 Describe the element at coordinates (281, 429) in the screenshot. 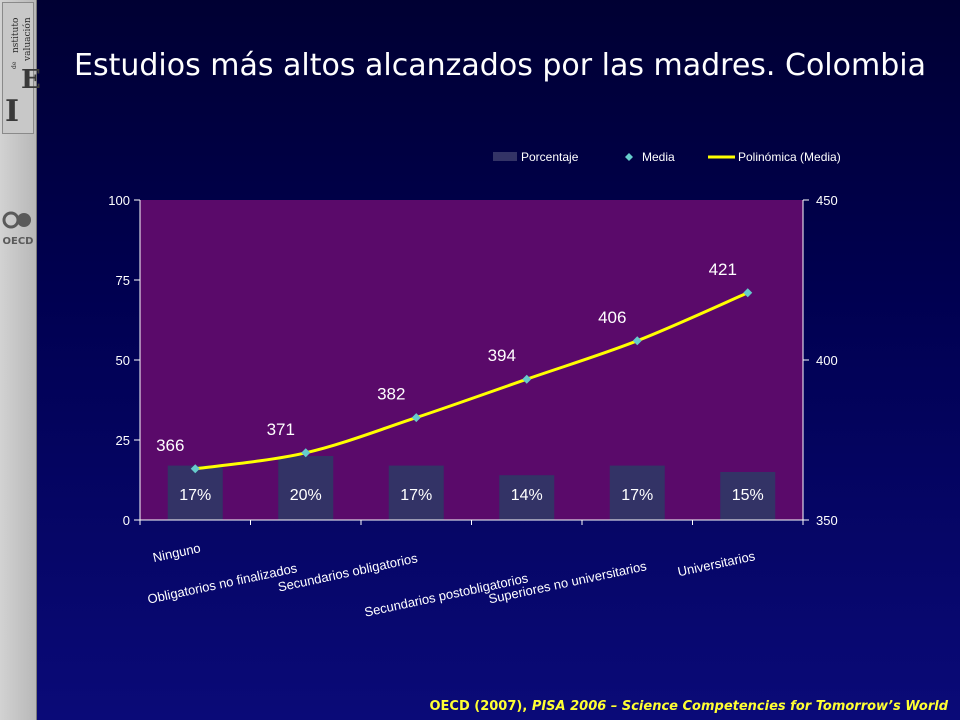

I see `mean-label-2: 371` at that location.